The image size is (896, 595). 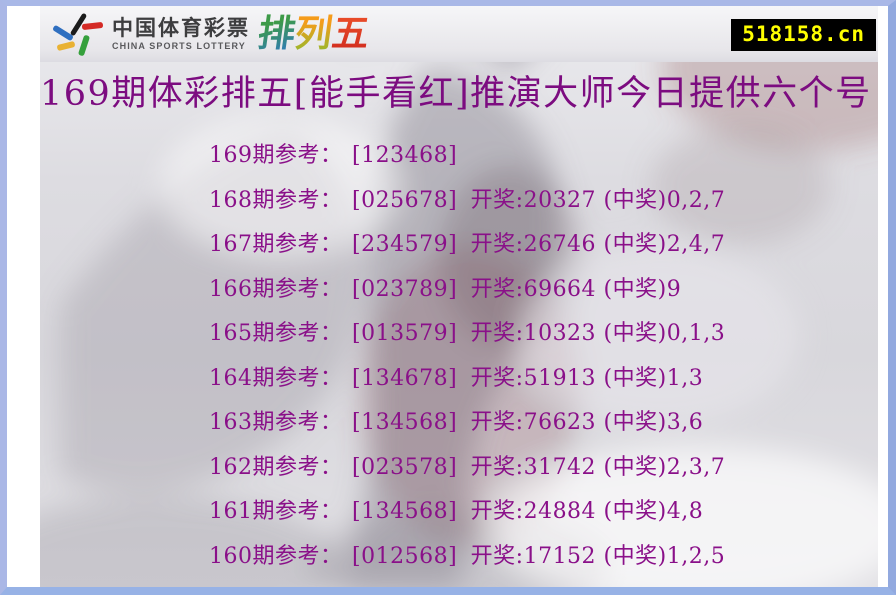 What do you see at coordinates (598, 244) in the screenshot?
I see `entry-draw-result: 开奖:26746 (中奖)2,4,7` at bounding box center [598, 244].